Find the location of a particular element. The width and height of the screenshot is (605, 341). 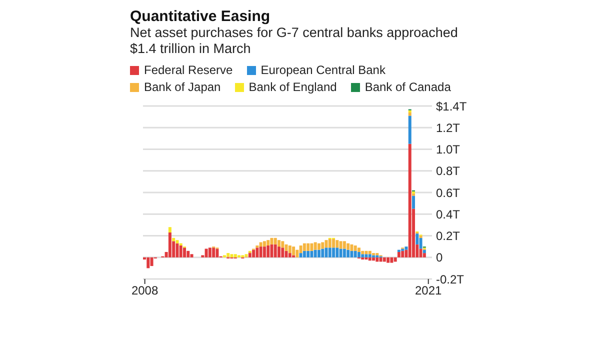

legend-label: Federal Reserve is located at coordinates (188, 70).